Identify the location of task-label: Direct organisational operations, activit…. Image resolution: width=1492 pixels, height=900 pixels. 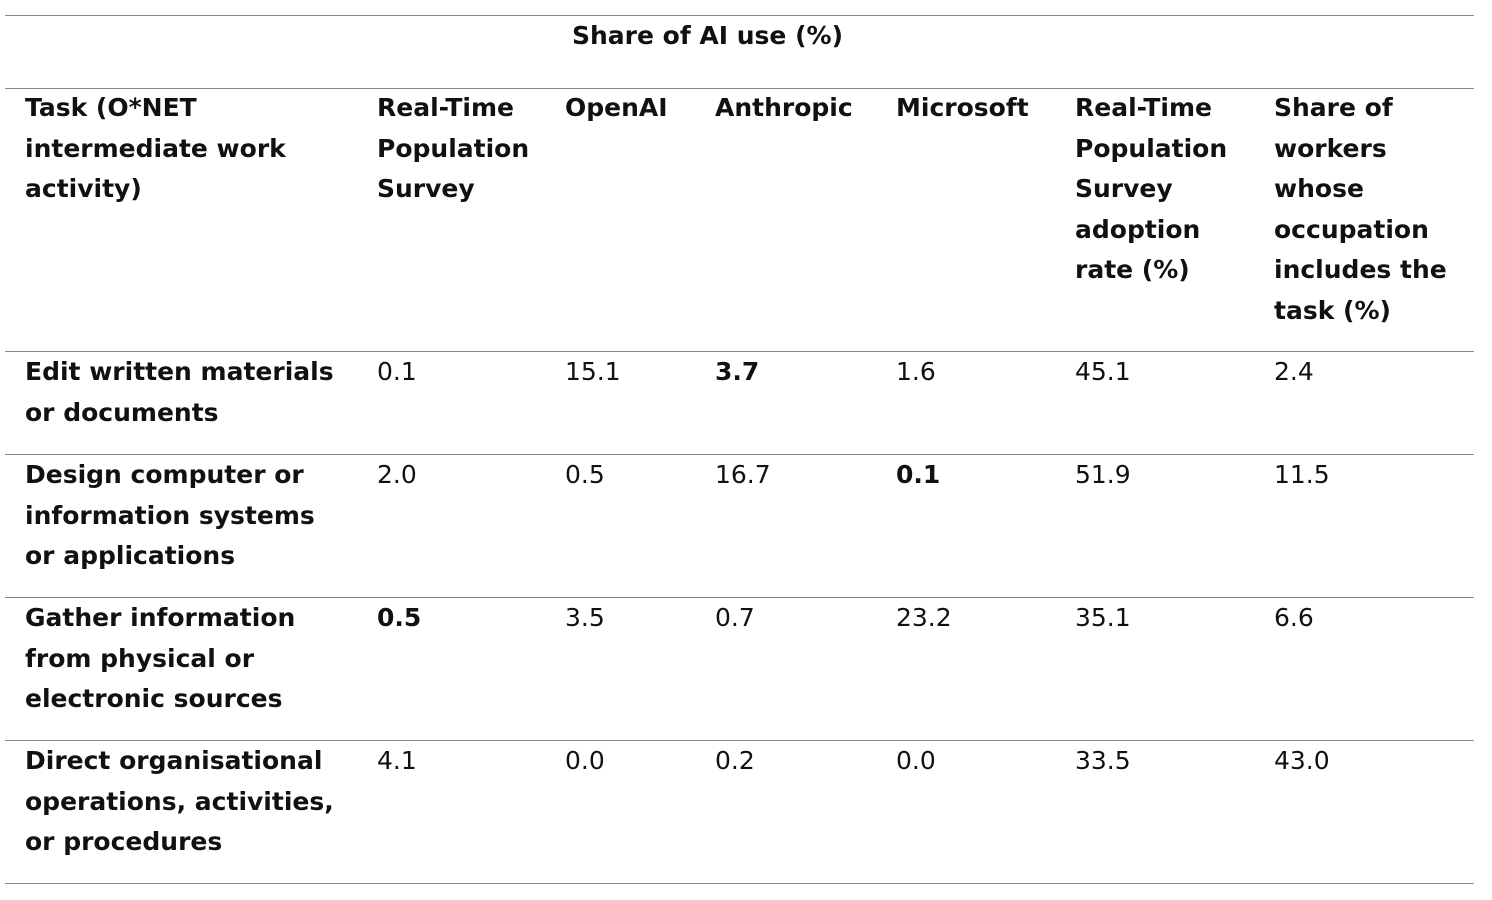
(179, 802).